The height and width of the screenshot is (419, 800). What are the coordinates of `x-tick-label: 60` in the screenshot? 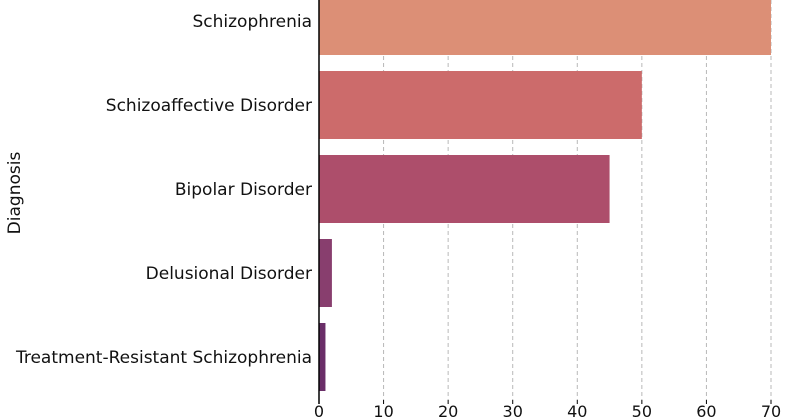 It's located at (706, 410).